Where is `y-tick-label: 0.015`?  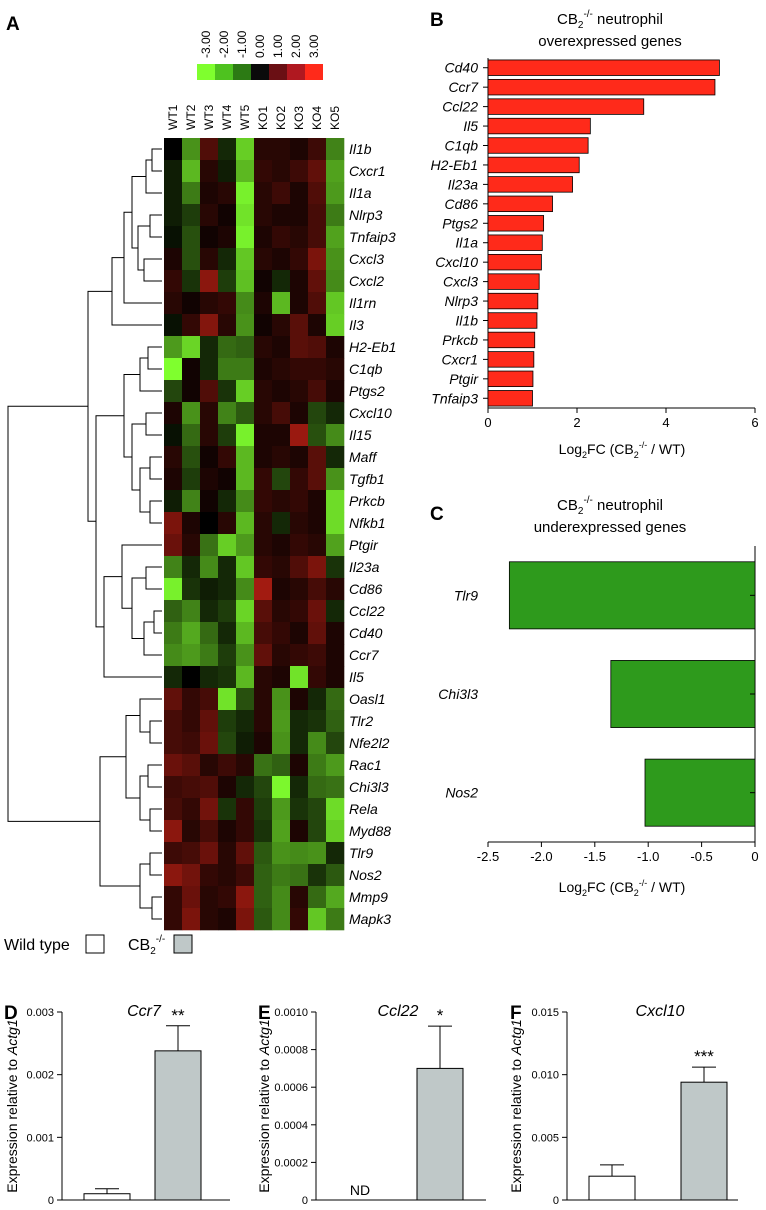
y-tick-label: 0.015 is located at coordinates (545, 1013).